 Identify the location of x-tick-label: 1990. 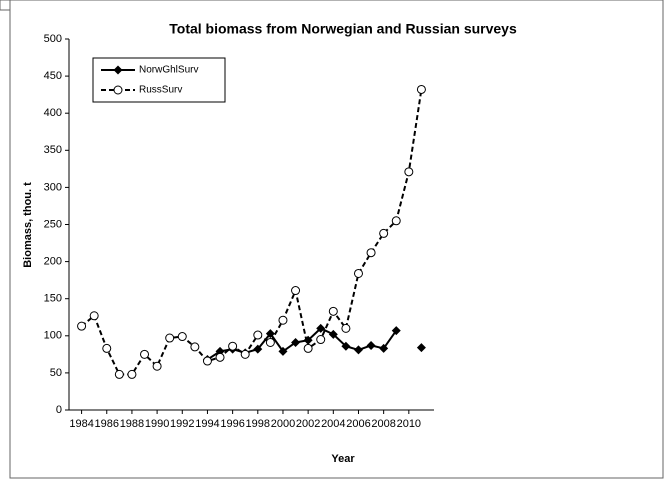
(157, 424).